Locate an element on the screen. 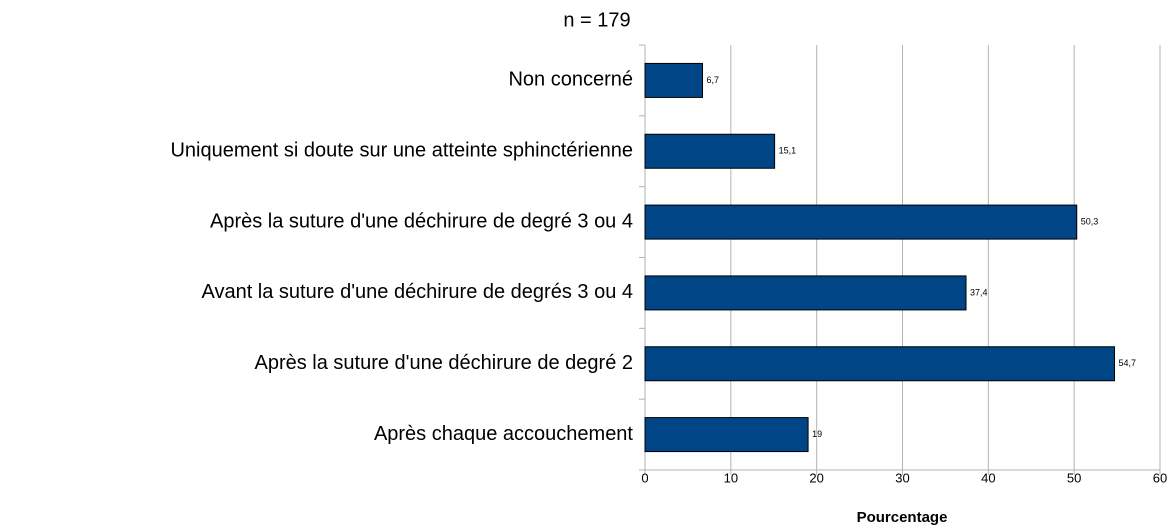  x-tick-label: 50 is located at coordinates (1074, 477).